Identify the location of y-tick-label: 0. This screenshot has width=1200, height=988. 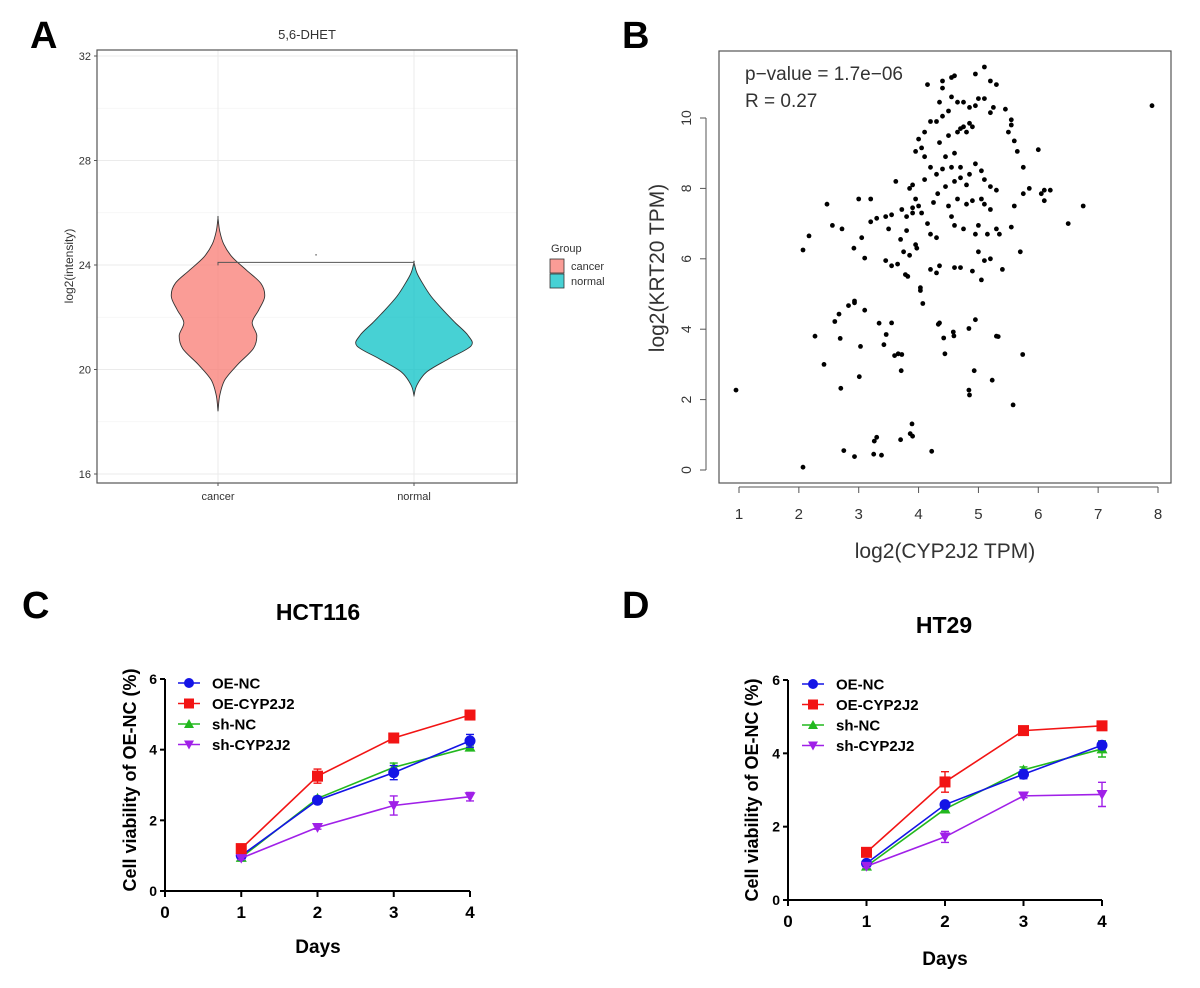
(686, 470).